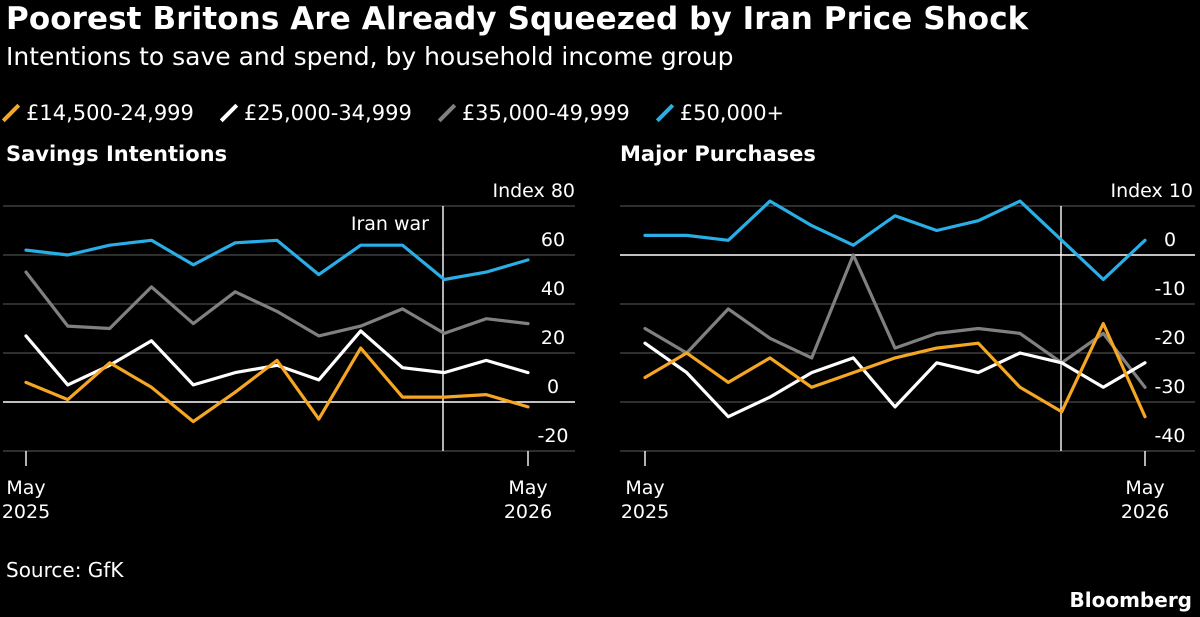  Describe the element at coordinates (1130, 600) in the screenshot. I see `bloomberg-logo: Bloomberg` at that location.